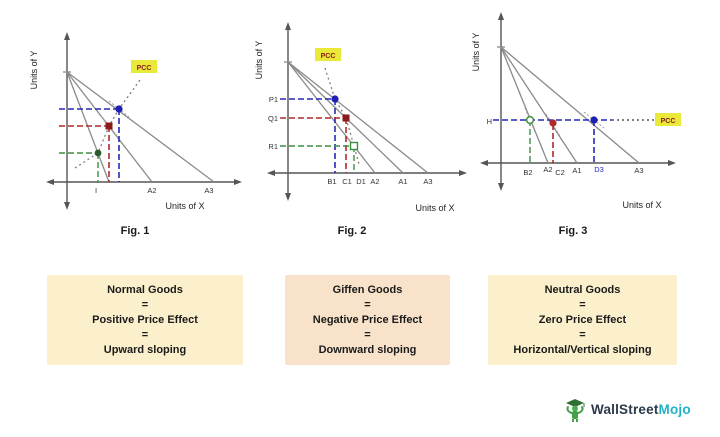 Image resolution: width=720 pixels, height=437 pixels. I want to click on red-guides, so click(84, 153).